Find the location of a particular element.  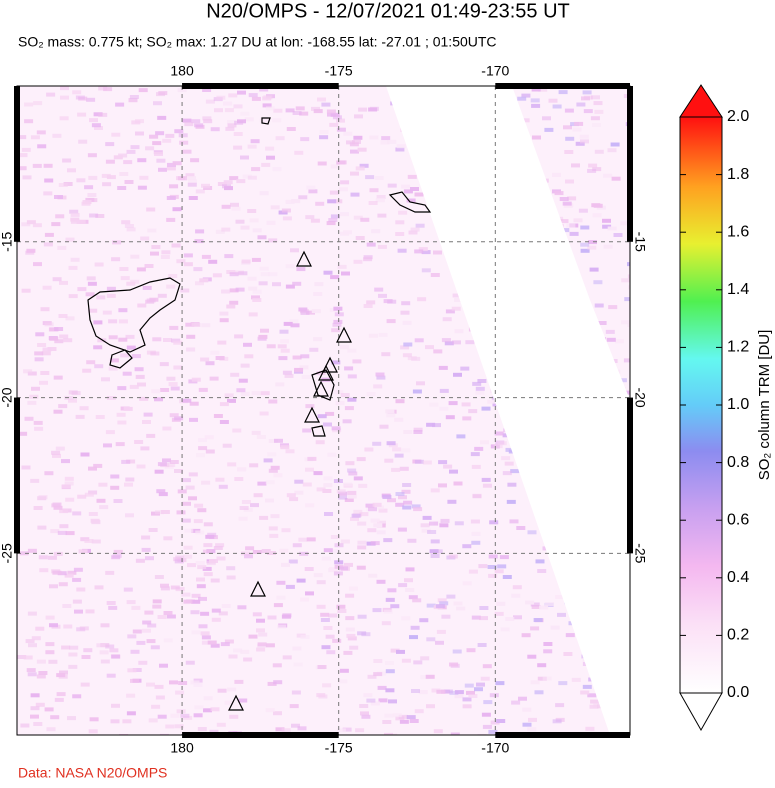

colorbar-tick-label: 0.0 is located at coordinates (738, 692).